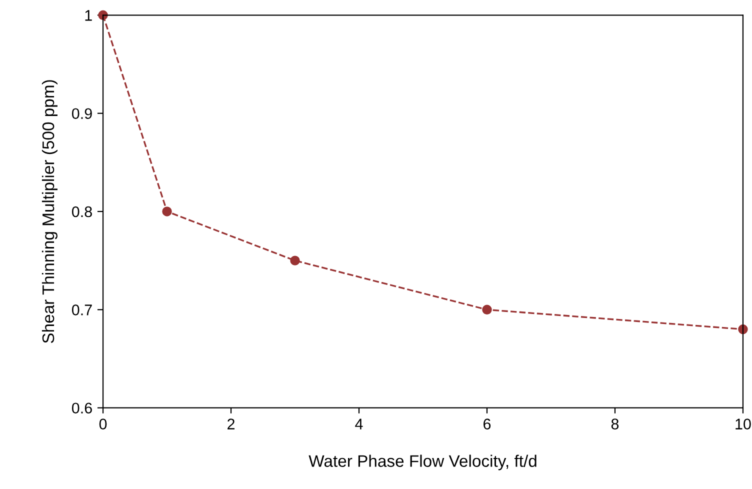 This screenshot has width=752, height=489. What do you see at coordinates (231, 424) in the screenshot?
I see `x-tick-label: 2` at bounding box center [231, 424].